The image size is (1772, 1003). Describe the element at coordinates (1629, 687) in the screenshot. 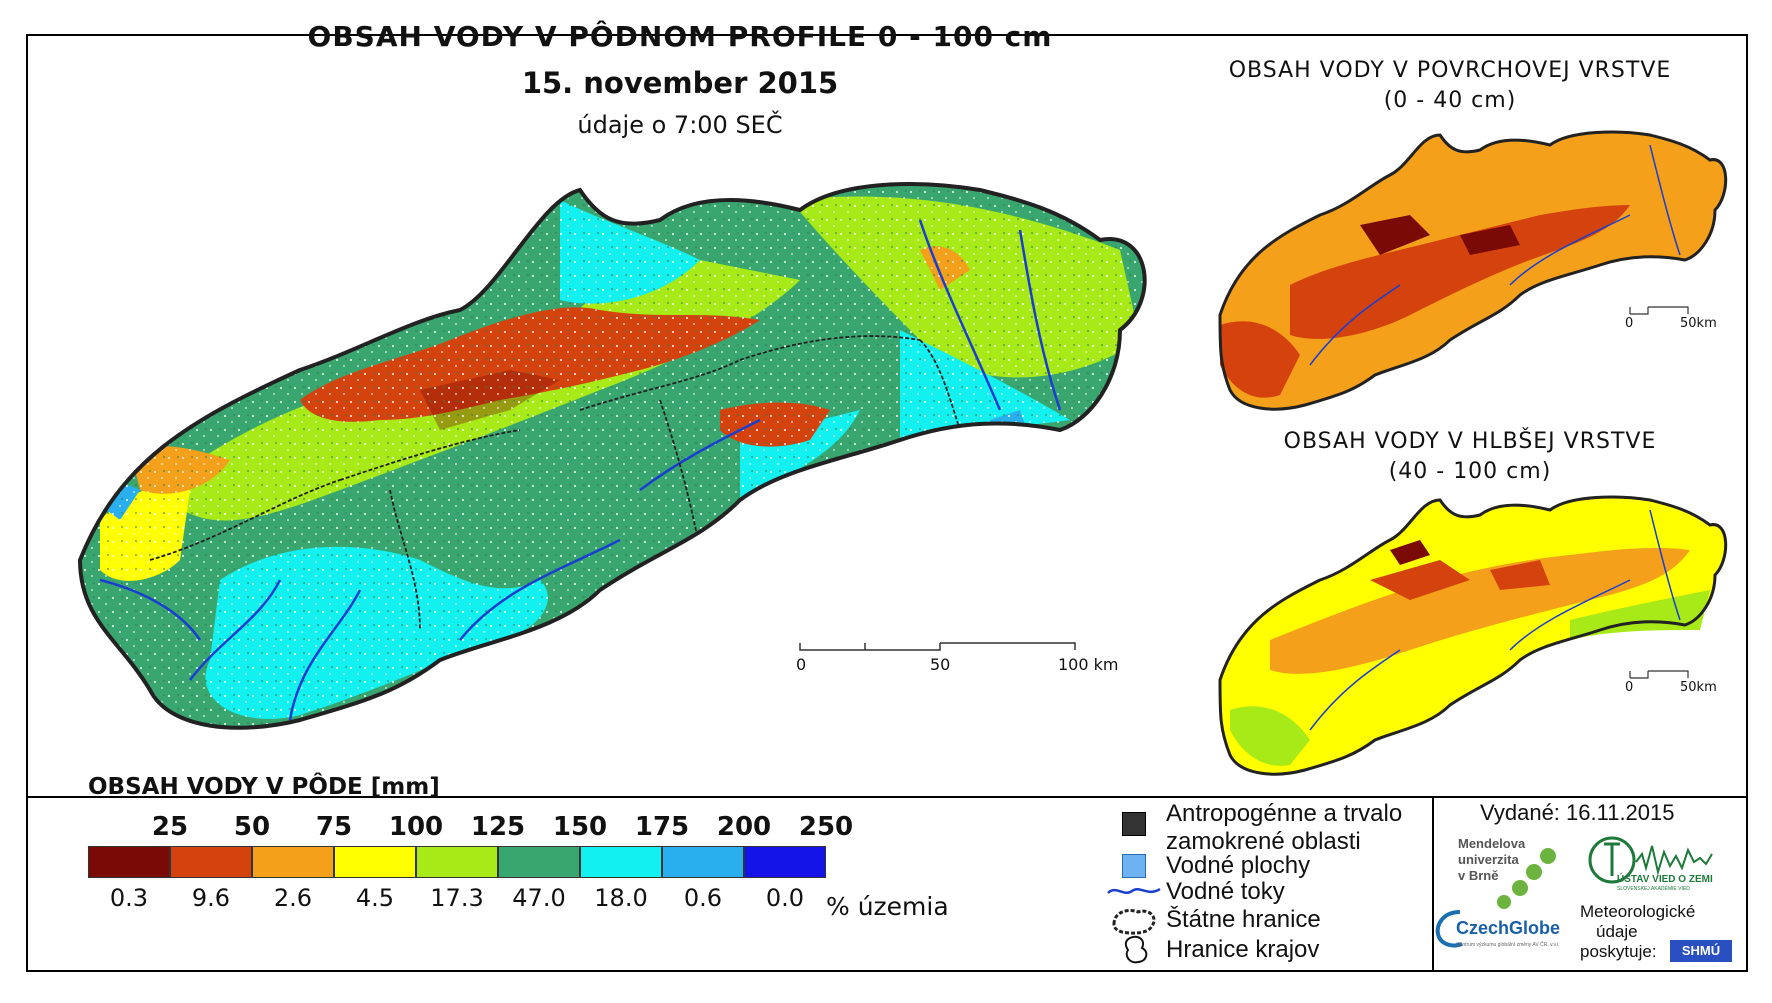

I see `inset-bottom-scale-0: 0` at that location.